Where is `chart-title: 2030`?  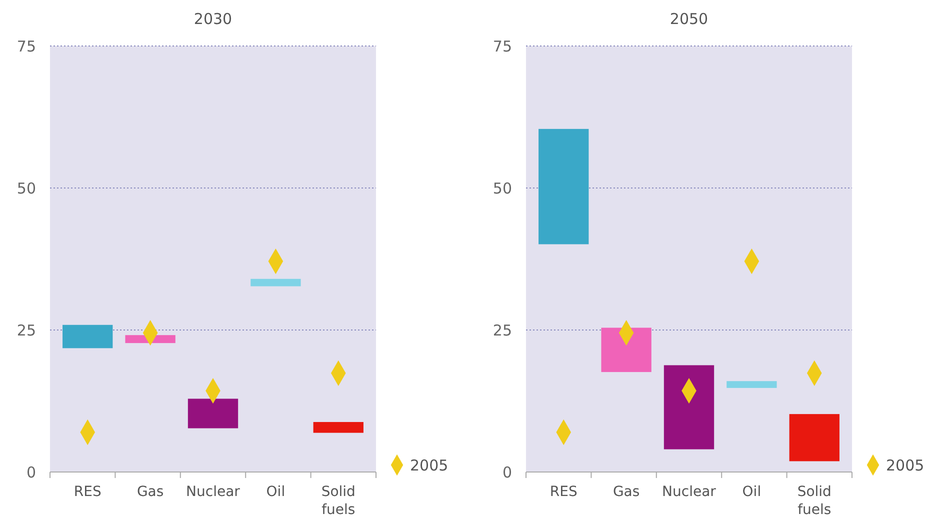
chart-title: 2030 is located at coordinates (213, 19).